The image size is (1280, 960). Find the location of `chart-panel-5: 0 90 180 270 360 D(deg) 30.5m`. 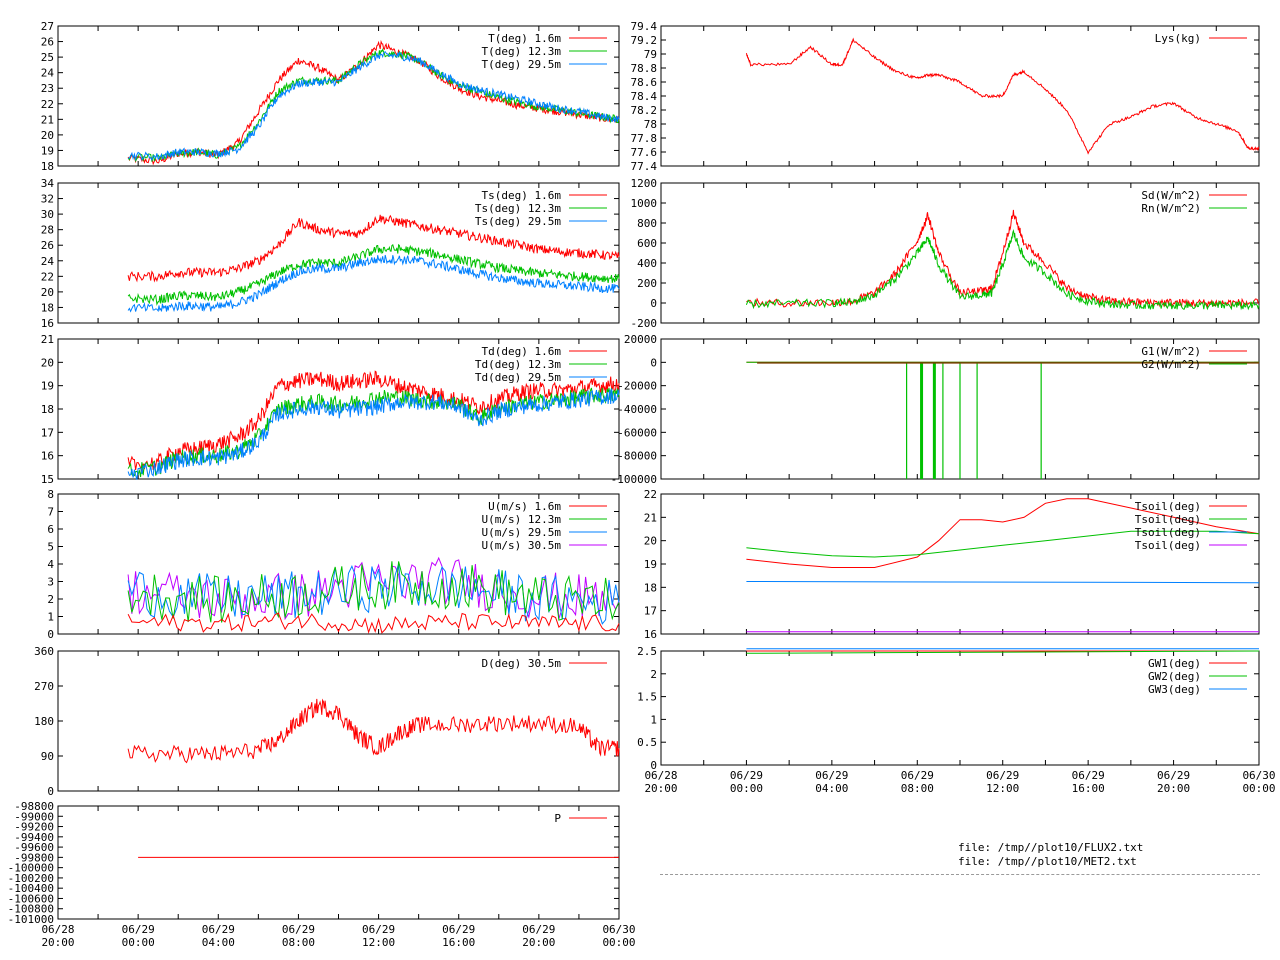

chart-panel-5: 0 90 180 270 360 D(deg) 30.5m is located at coordinates (327, 721).